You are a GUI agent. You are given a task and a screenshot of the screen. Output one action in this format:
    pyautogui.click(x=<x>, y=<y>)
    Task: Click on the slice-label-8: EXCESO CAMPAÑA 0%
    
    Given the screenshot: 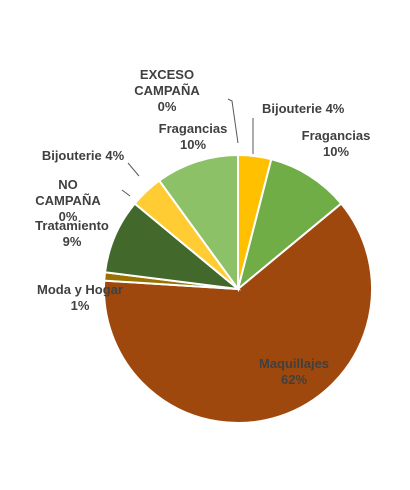 What is the action you would take?
    pyautogui.click(x=167, y=90)
    